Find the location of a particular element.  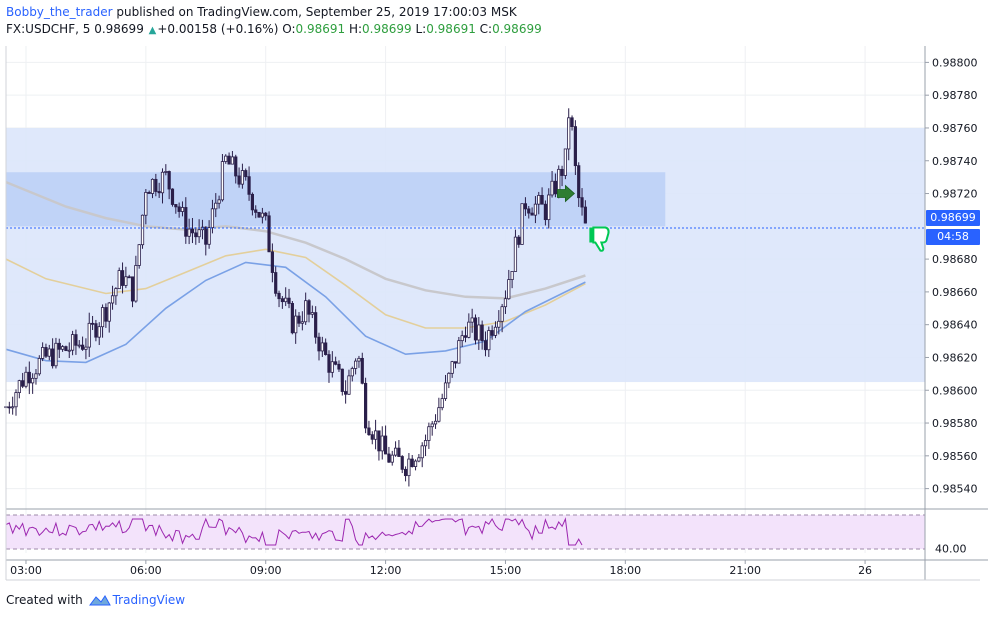

price-tick-label: 0.98620 is located at coordinates (955, 357).